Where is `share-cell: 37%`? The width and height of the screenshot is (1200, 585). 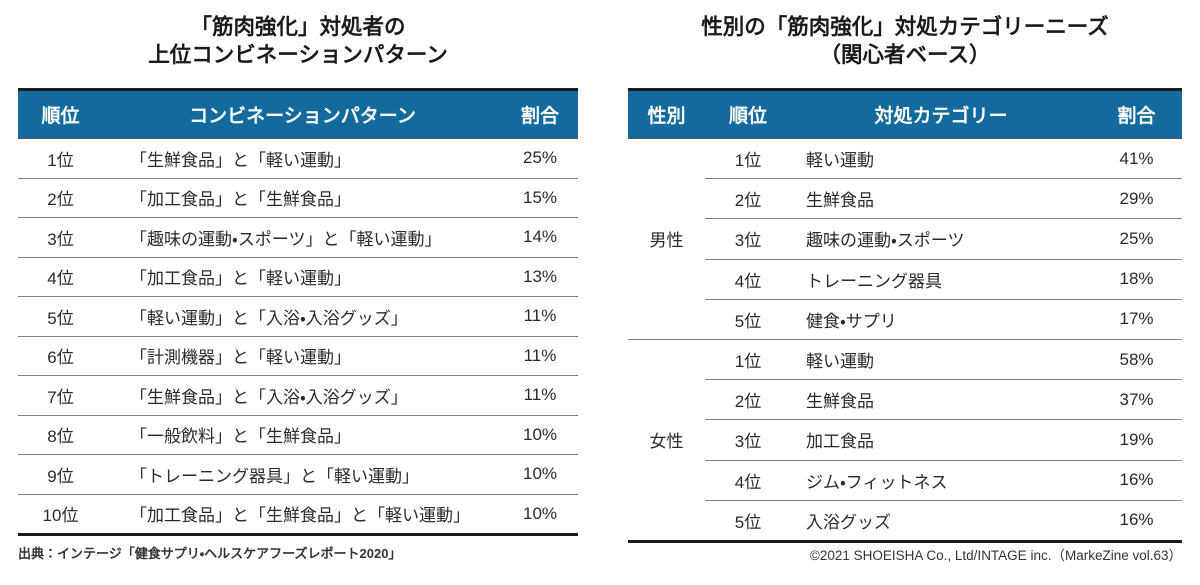 share-cell: 37% is located at coordinates (1136, 400).